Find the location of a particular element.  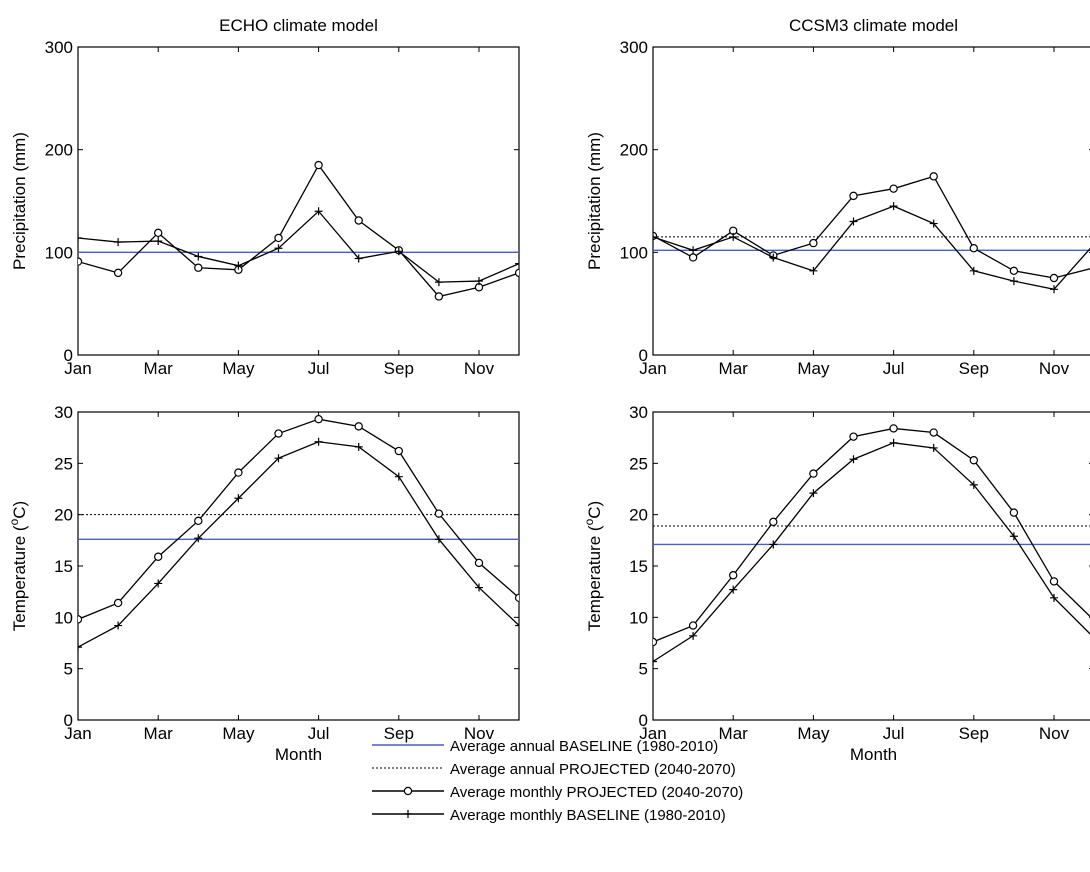

chart-title: CCSM3 climate model is located at coordinates (873, 25).